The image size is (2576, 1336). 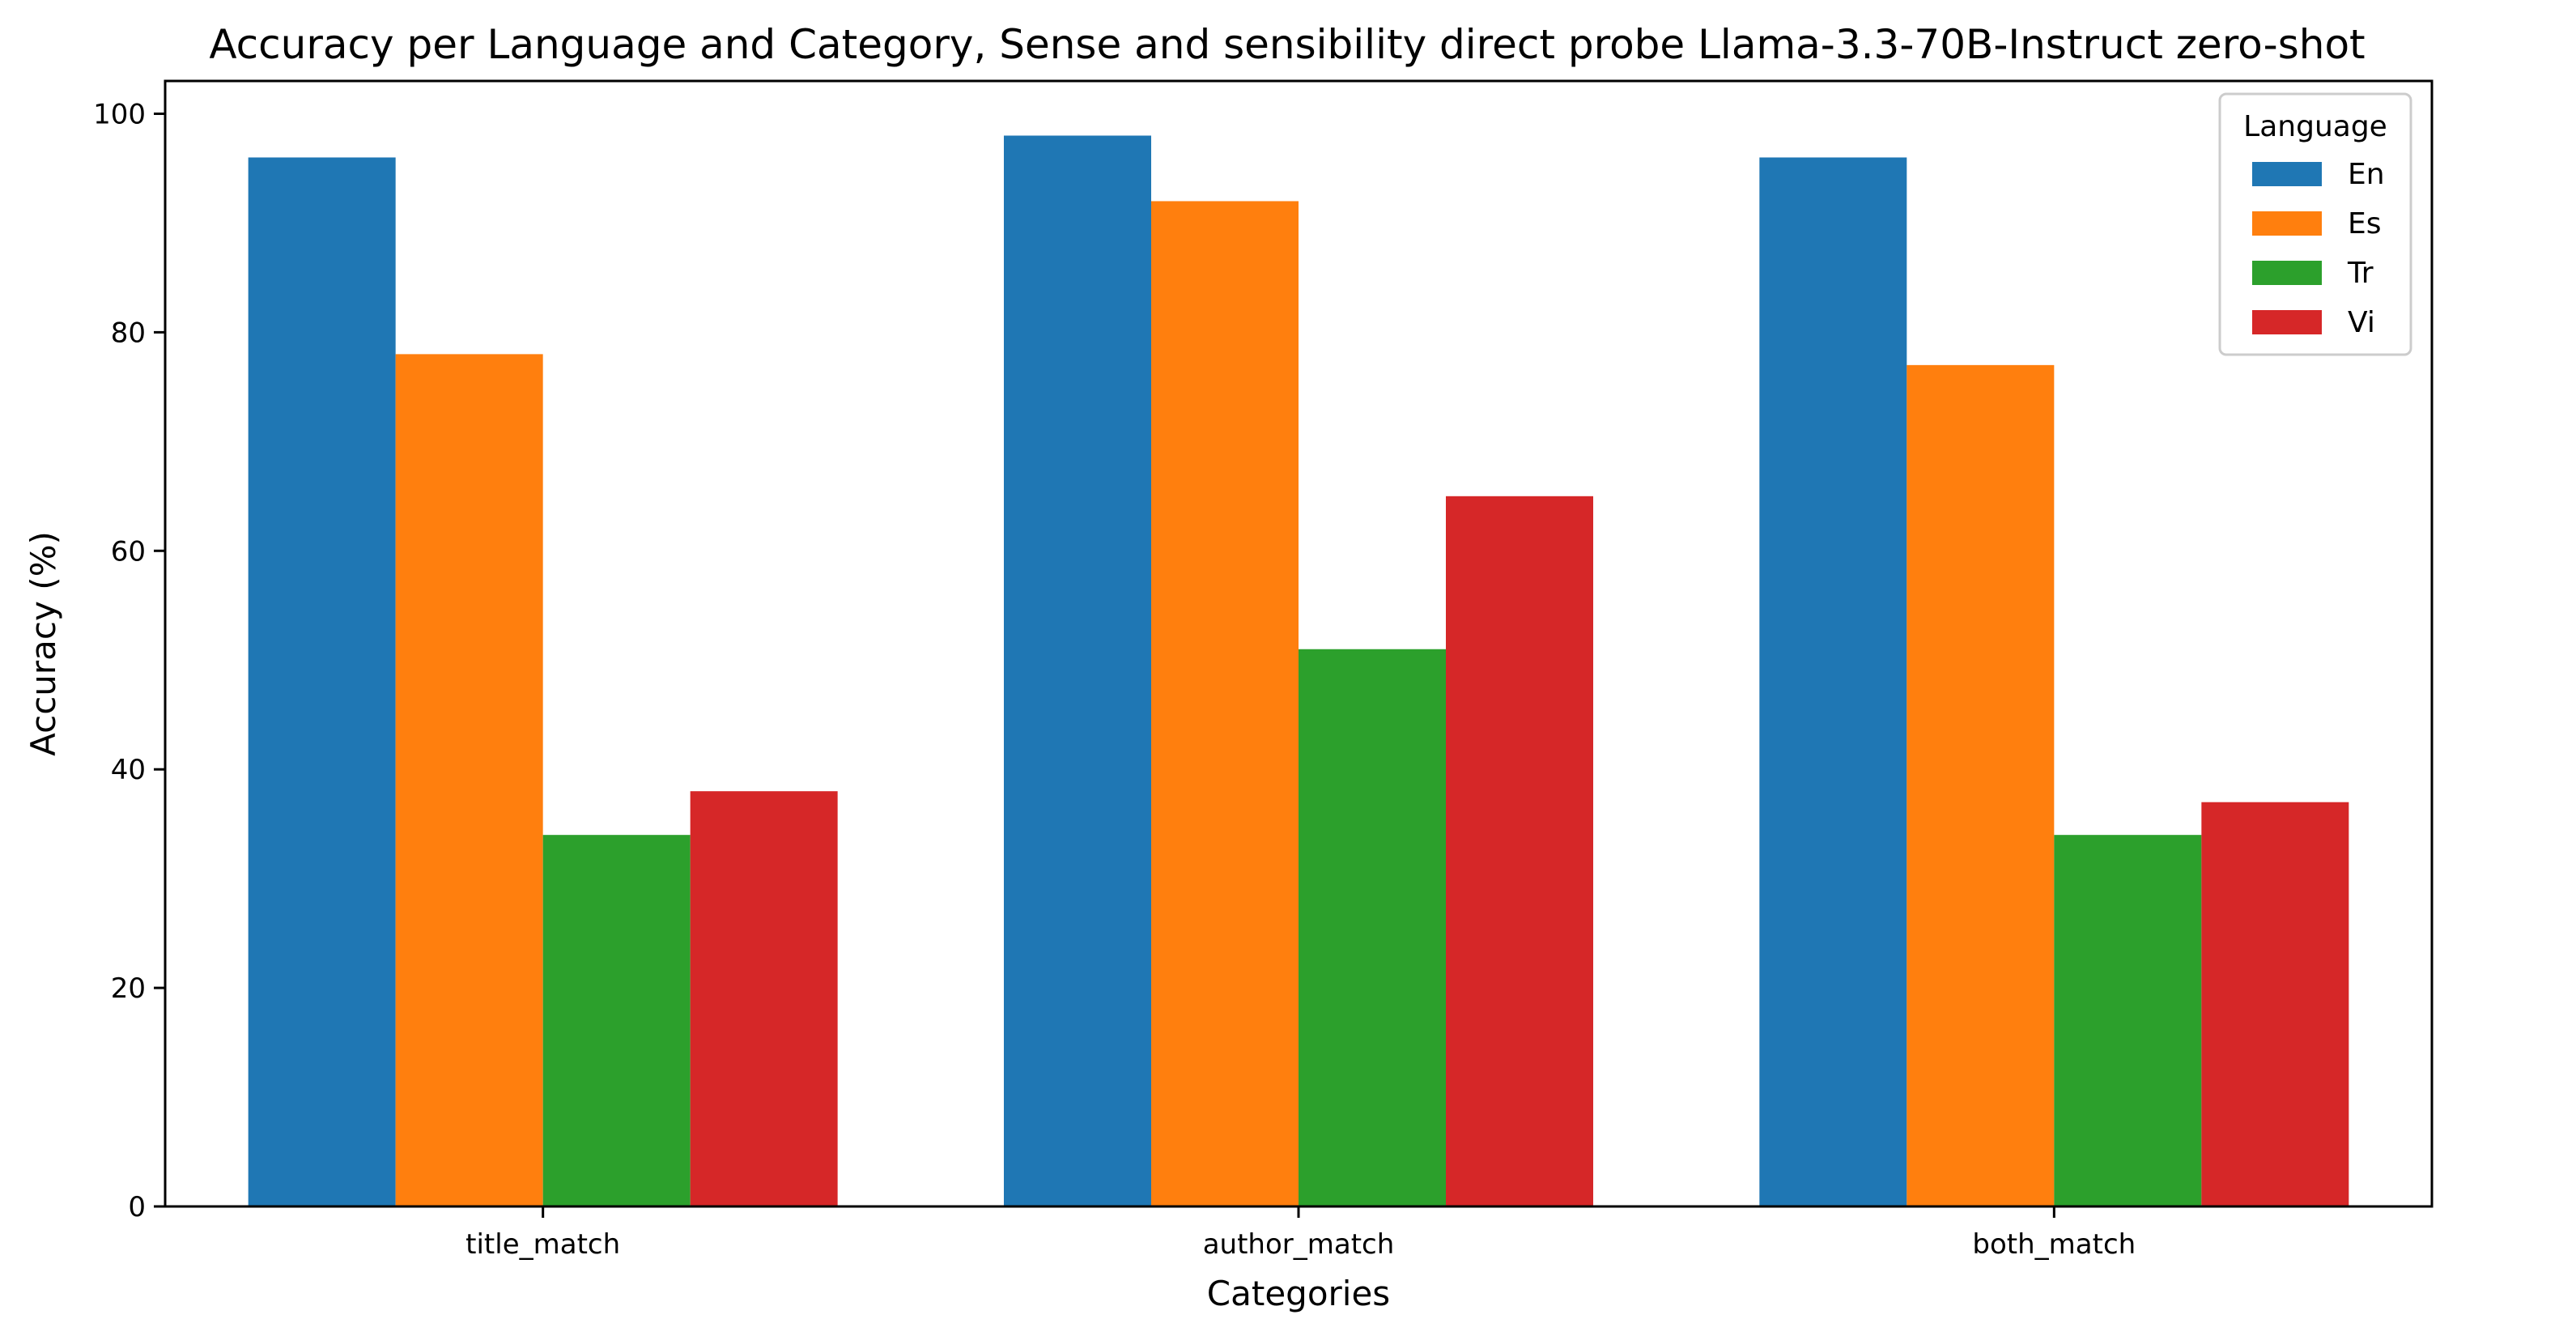 I want to click on y-axis: 0 20 40 60 80 100, so click(x=129, y=660).